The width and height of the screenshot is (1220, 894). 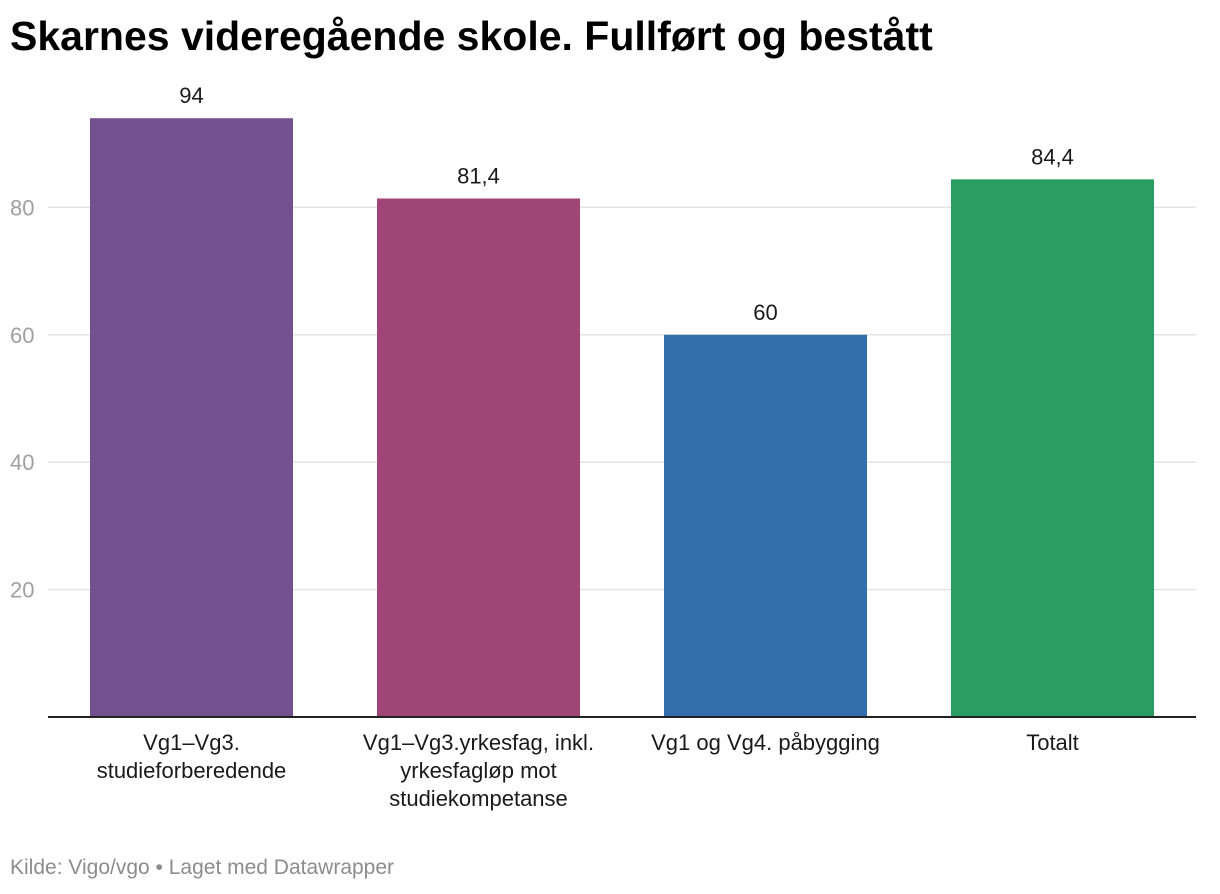 What do you see at coordinates (22, 335) in the screenshot?
I see `y-tick-label: 60` at bounding box center [22, 335].